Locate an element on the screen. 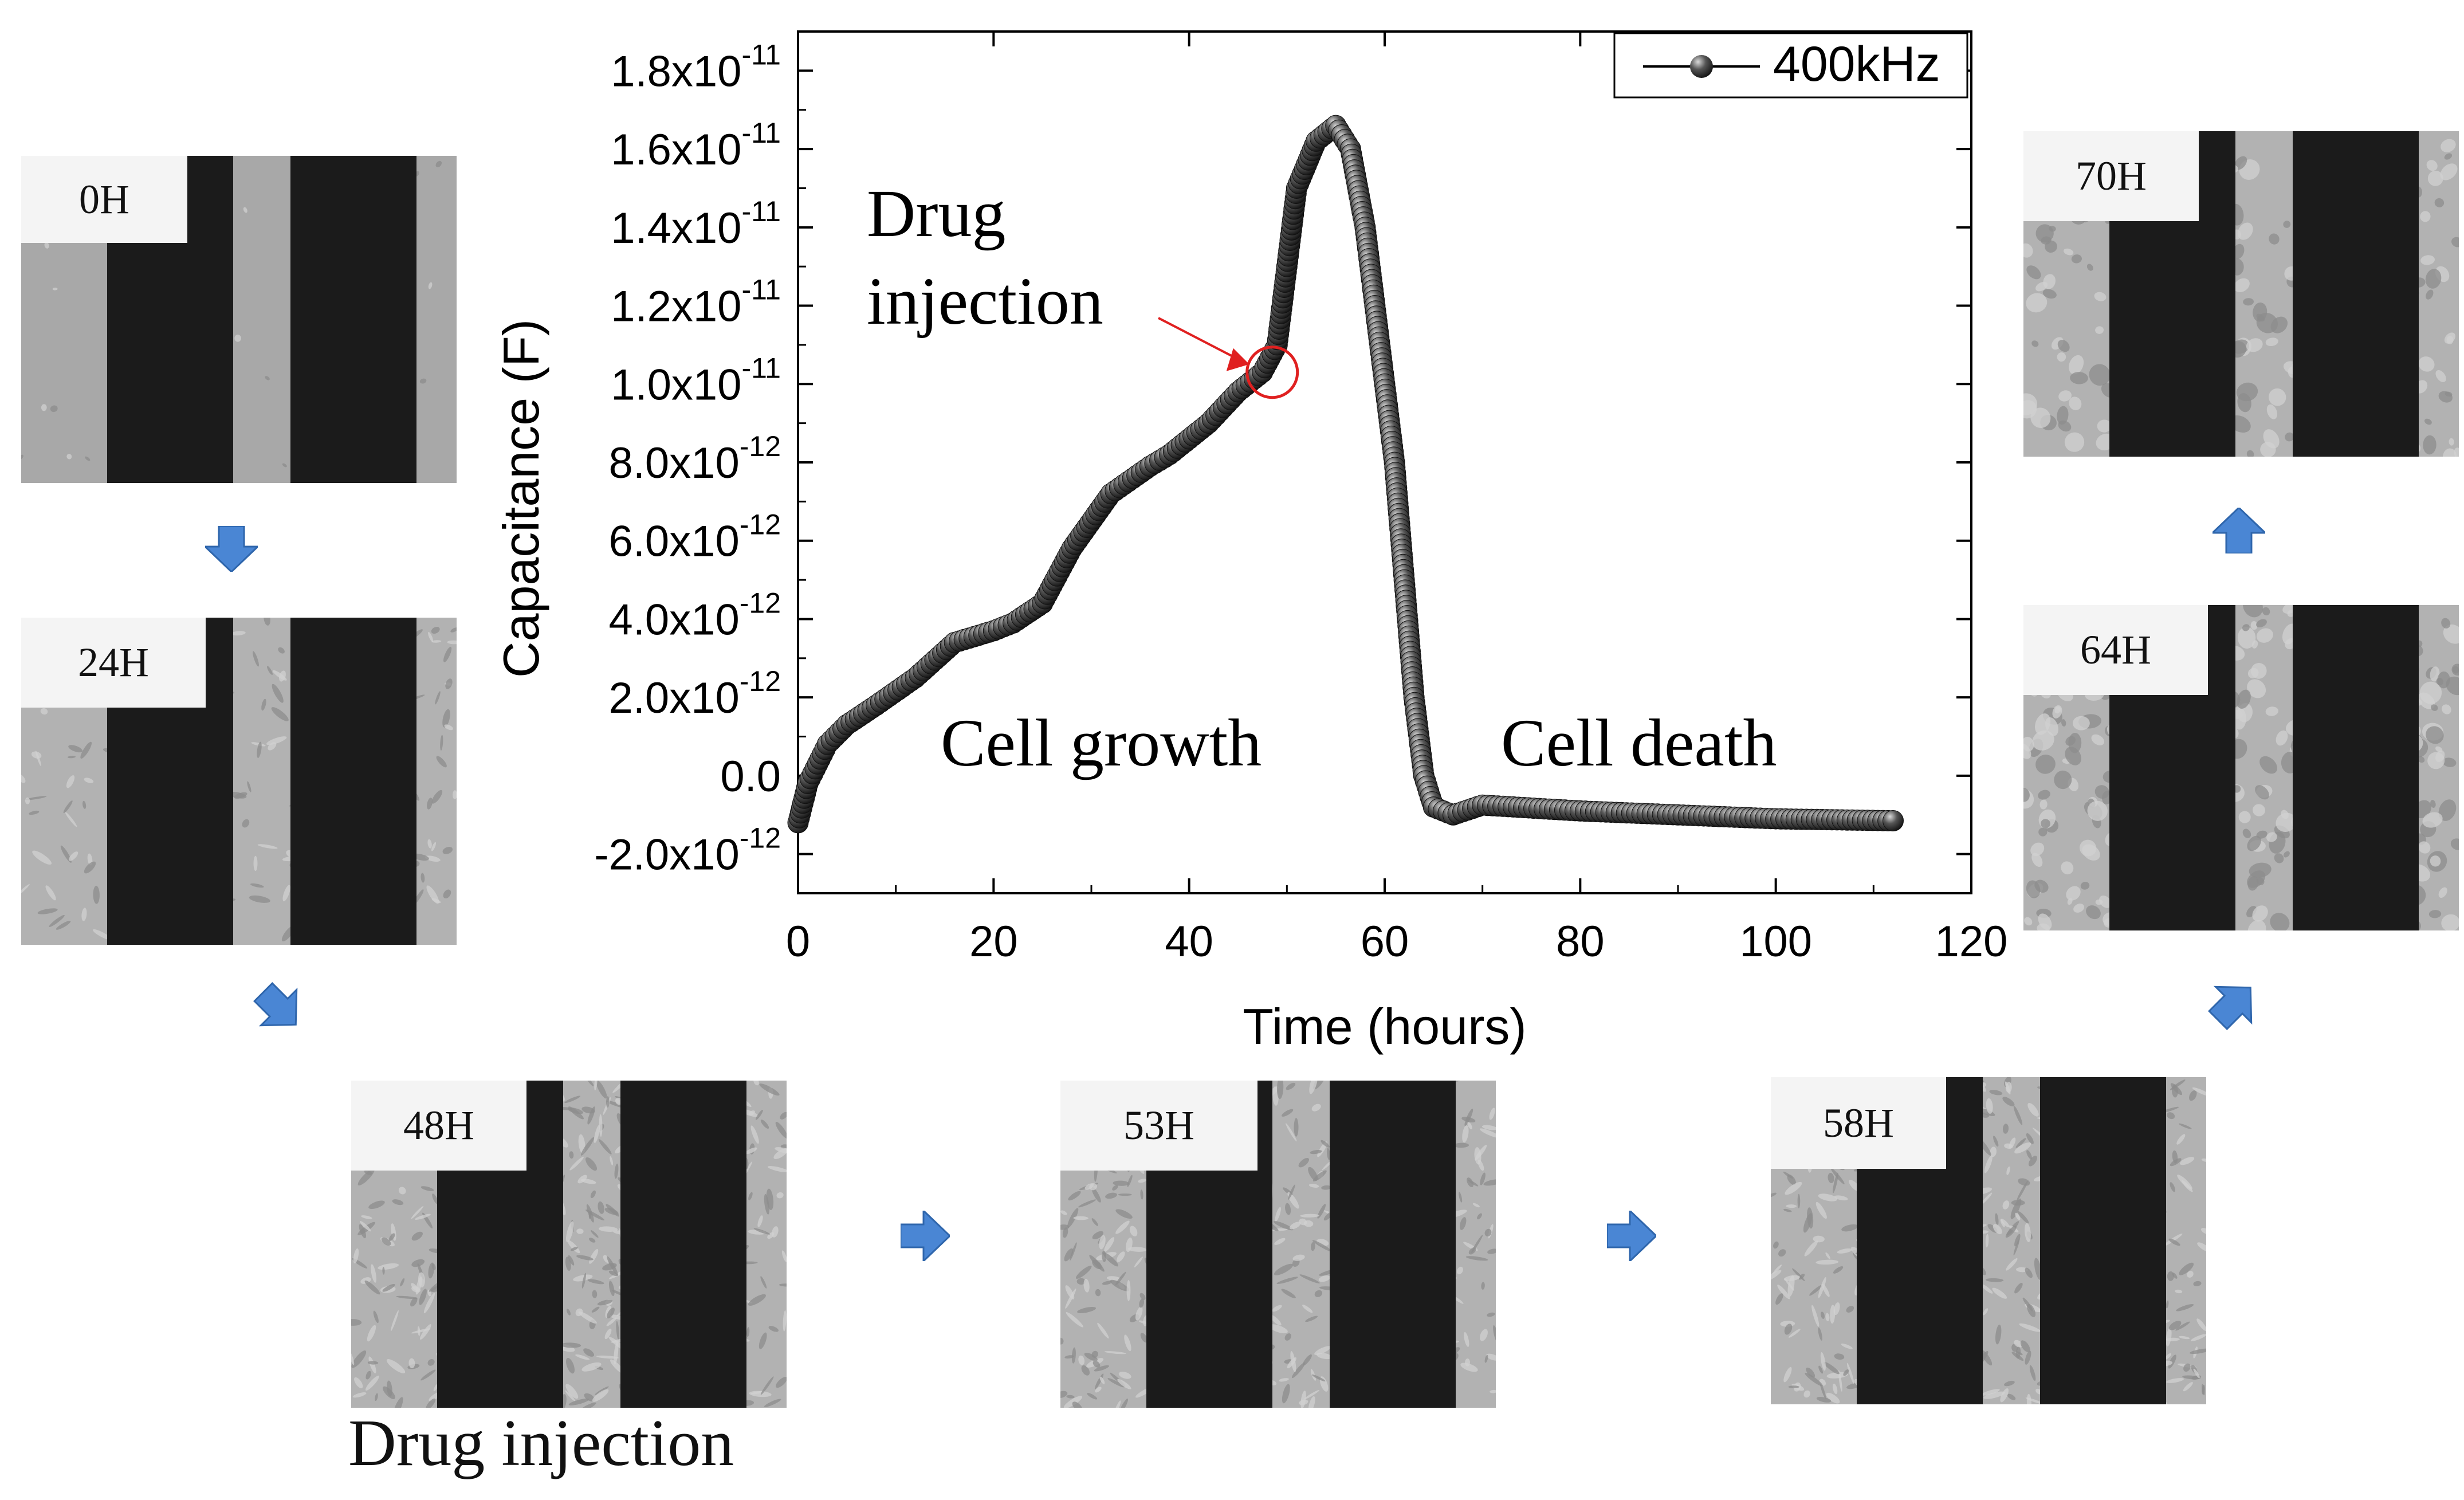 This screenshot has width=2464, height=1500. micrograph-image is located at coordinates (2241, 294).